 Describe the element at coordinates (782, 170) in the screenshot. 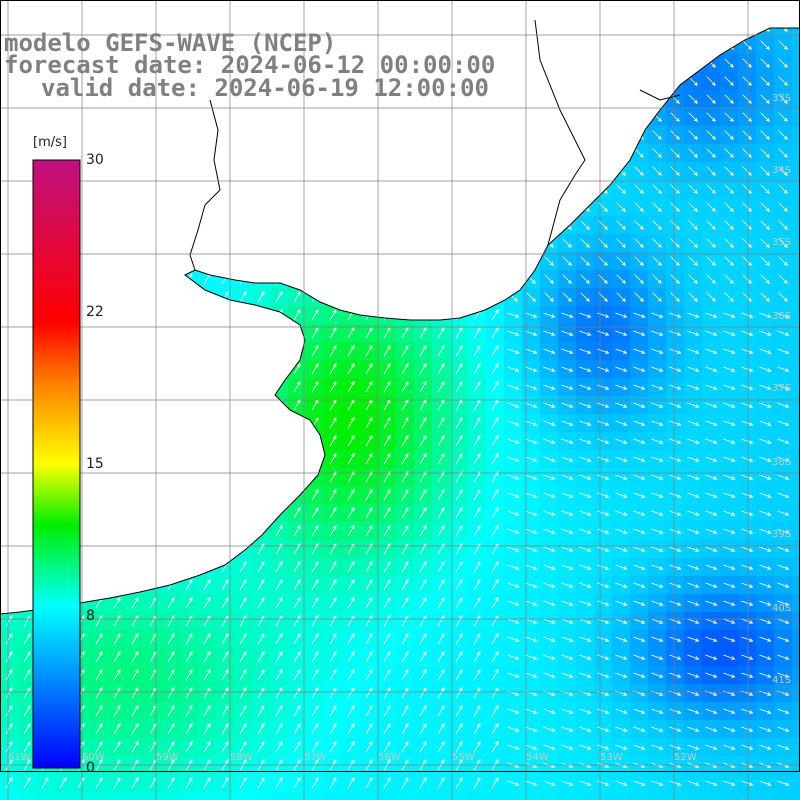

I see `latitude-label: 34S` at that location.